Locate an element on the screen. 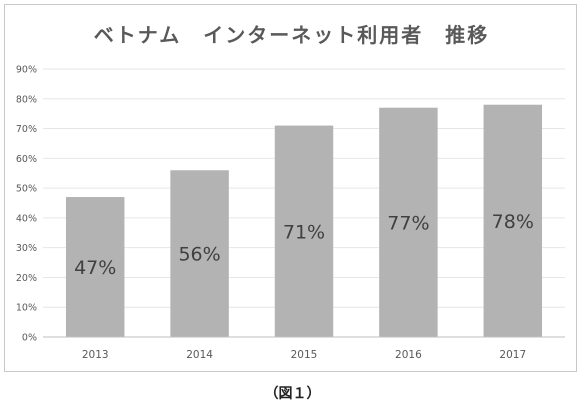  chart-title: ベトナム インターネット利用者 推移 is located at coordinates (291, 35).